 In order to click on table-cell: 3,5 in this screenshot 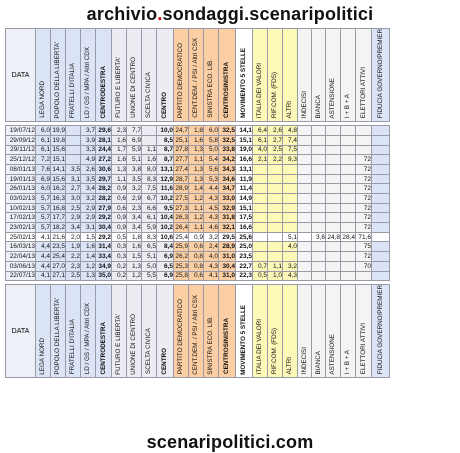, I will do `click(88, 179)`.